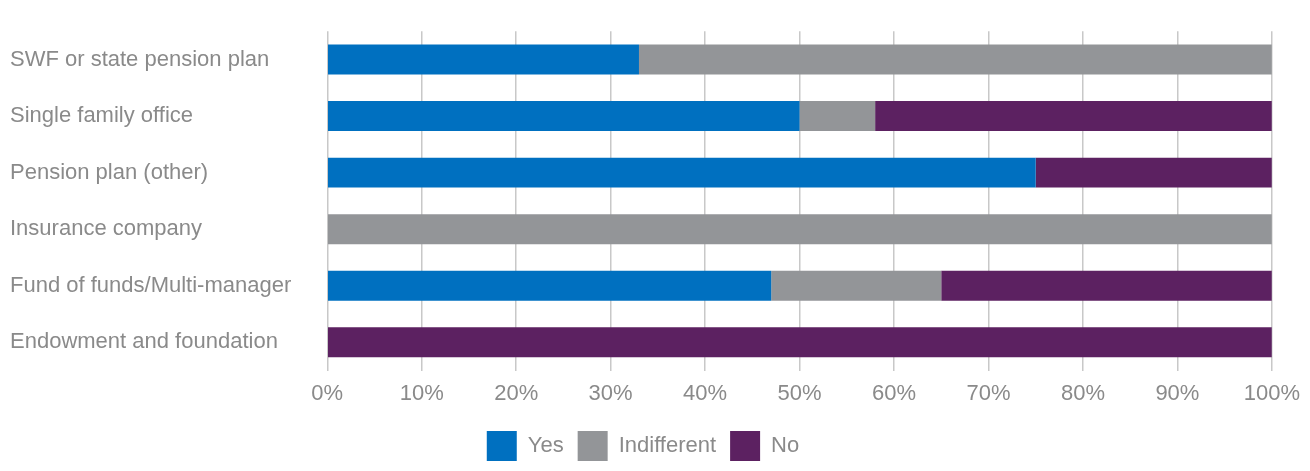  What do you see at coordinates (545, 445) in the screenshot?
I see `legend-label: Yes` at bounding box center [545, 445].